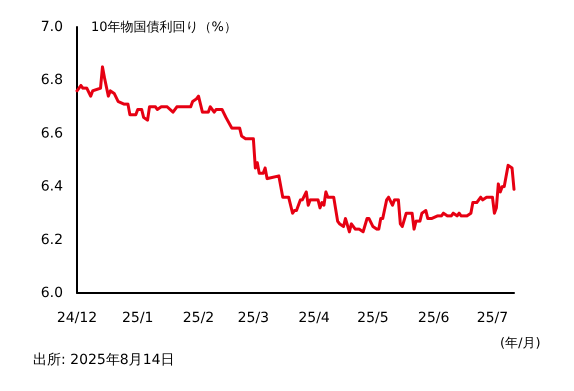 This screenshot has width=574, height=391. What do you see at coordinates (314, 318) in the screenshot?
I see `x-tick-label: 25/4` at bounding box center [314, 318].